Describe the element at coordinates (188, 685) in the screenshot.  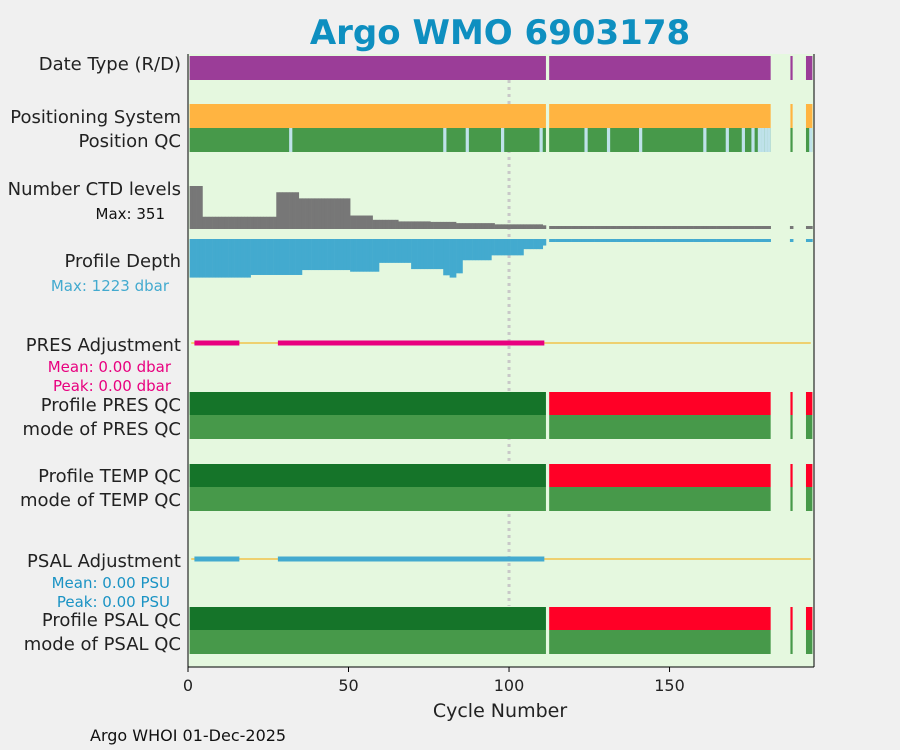
I see `x-tick-label: 0` at that location.